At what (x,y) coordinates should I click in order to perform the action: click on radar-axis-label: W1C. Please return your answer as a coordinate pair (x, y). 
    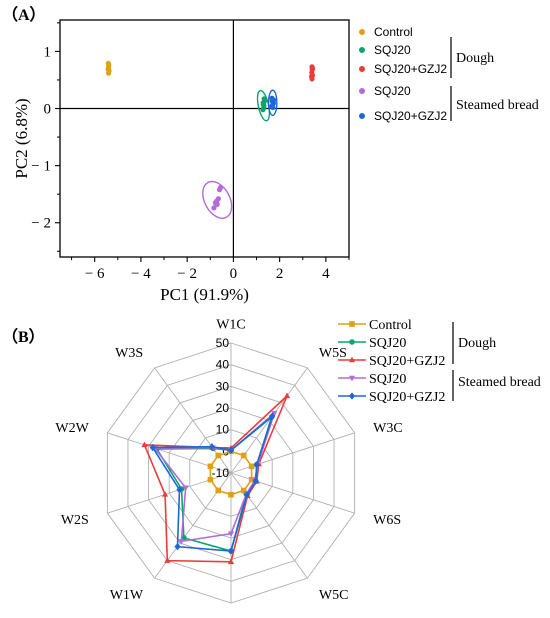
    Looking at the image, I should click on (231, 325).